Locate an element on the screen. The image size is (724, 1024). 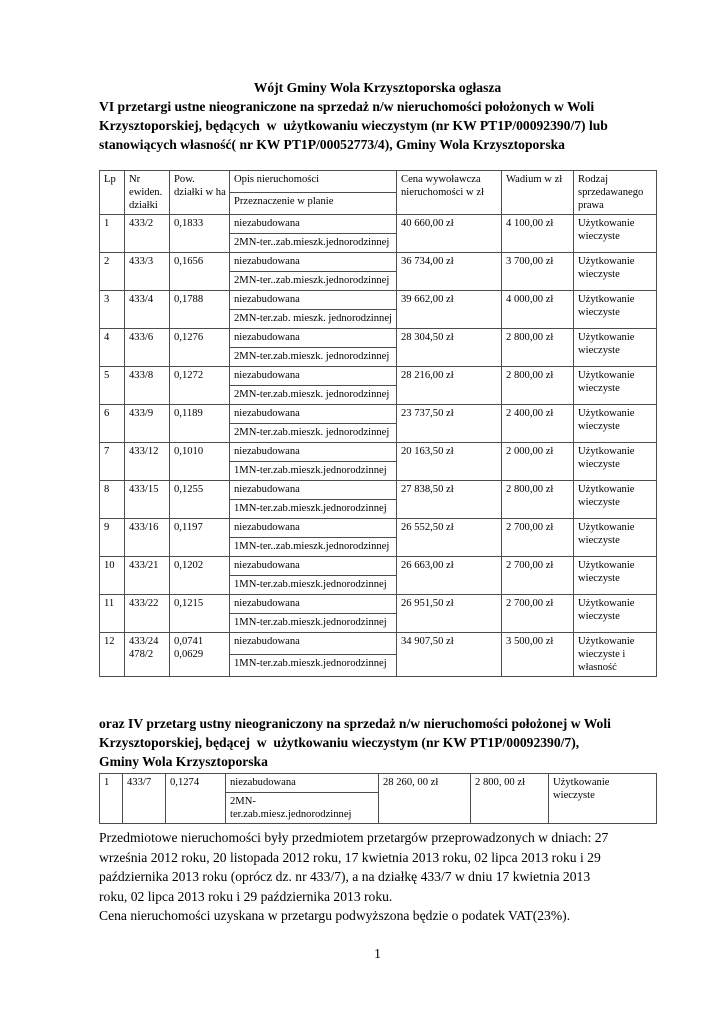
cell-deposit: 2 800,00 zł is located at coordinates (537, 499).